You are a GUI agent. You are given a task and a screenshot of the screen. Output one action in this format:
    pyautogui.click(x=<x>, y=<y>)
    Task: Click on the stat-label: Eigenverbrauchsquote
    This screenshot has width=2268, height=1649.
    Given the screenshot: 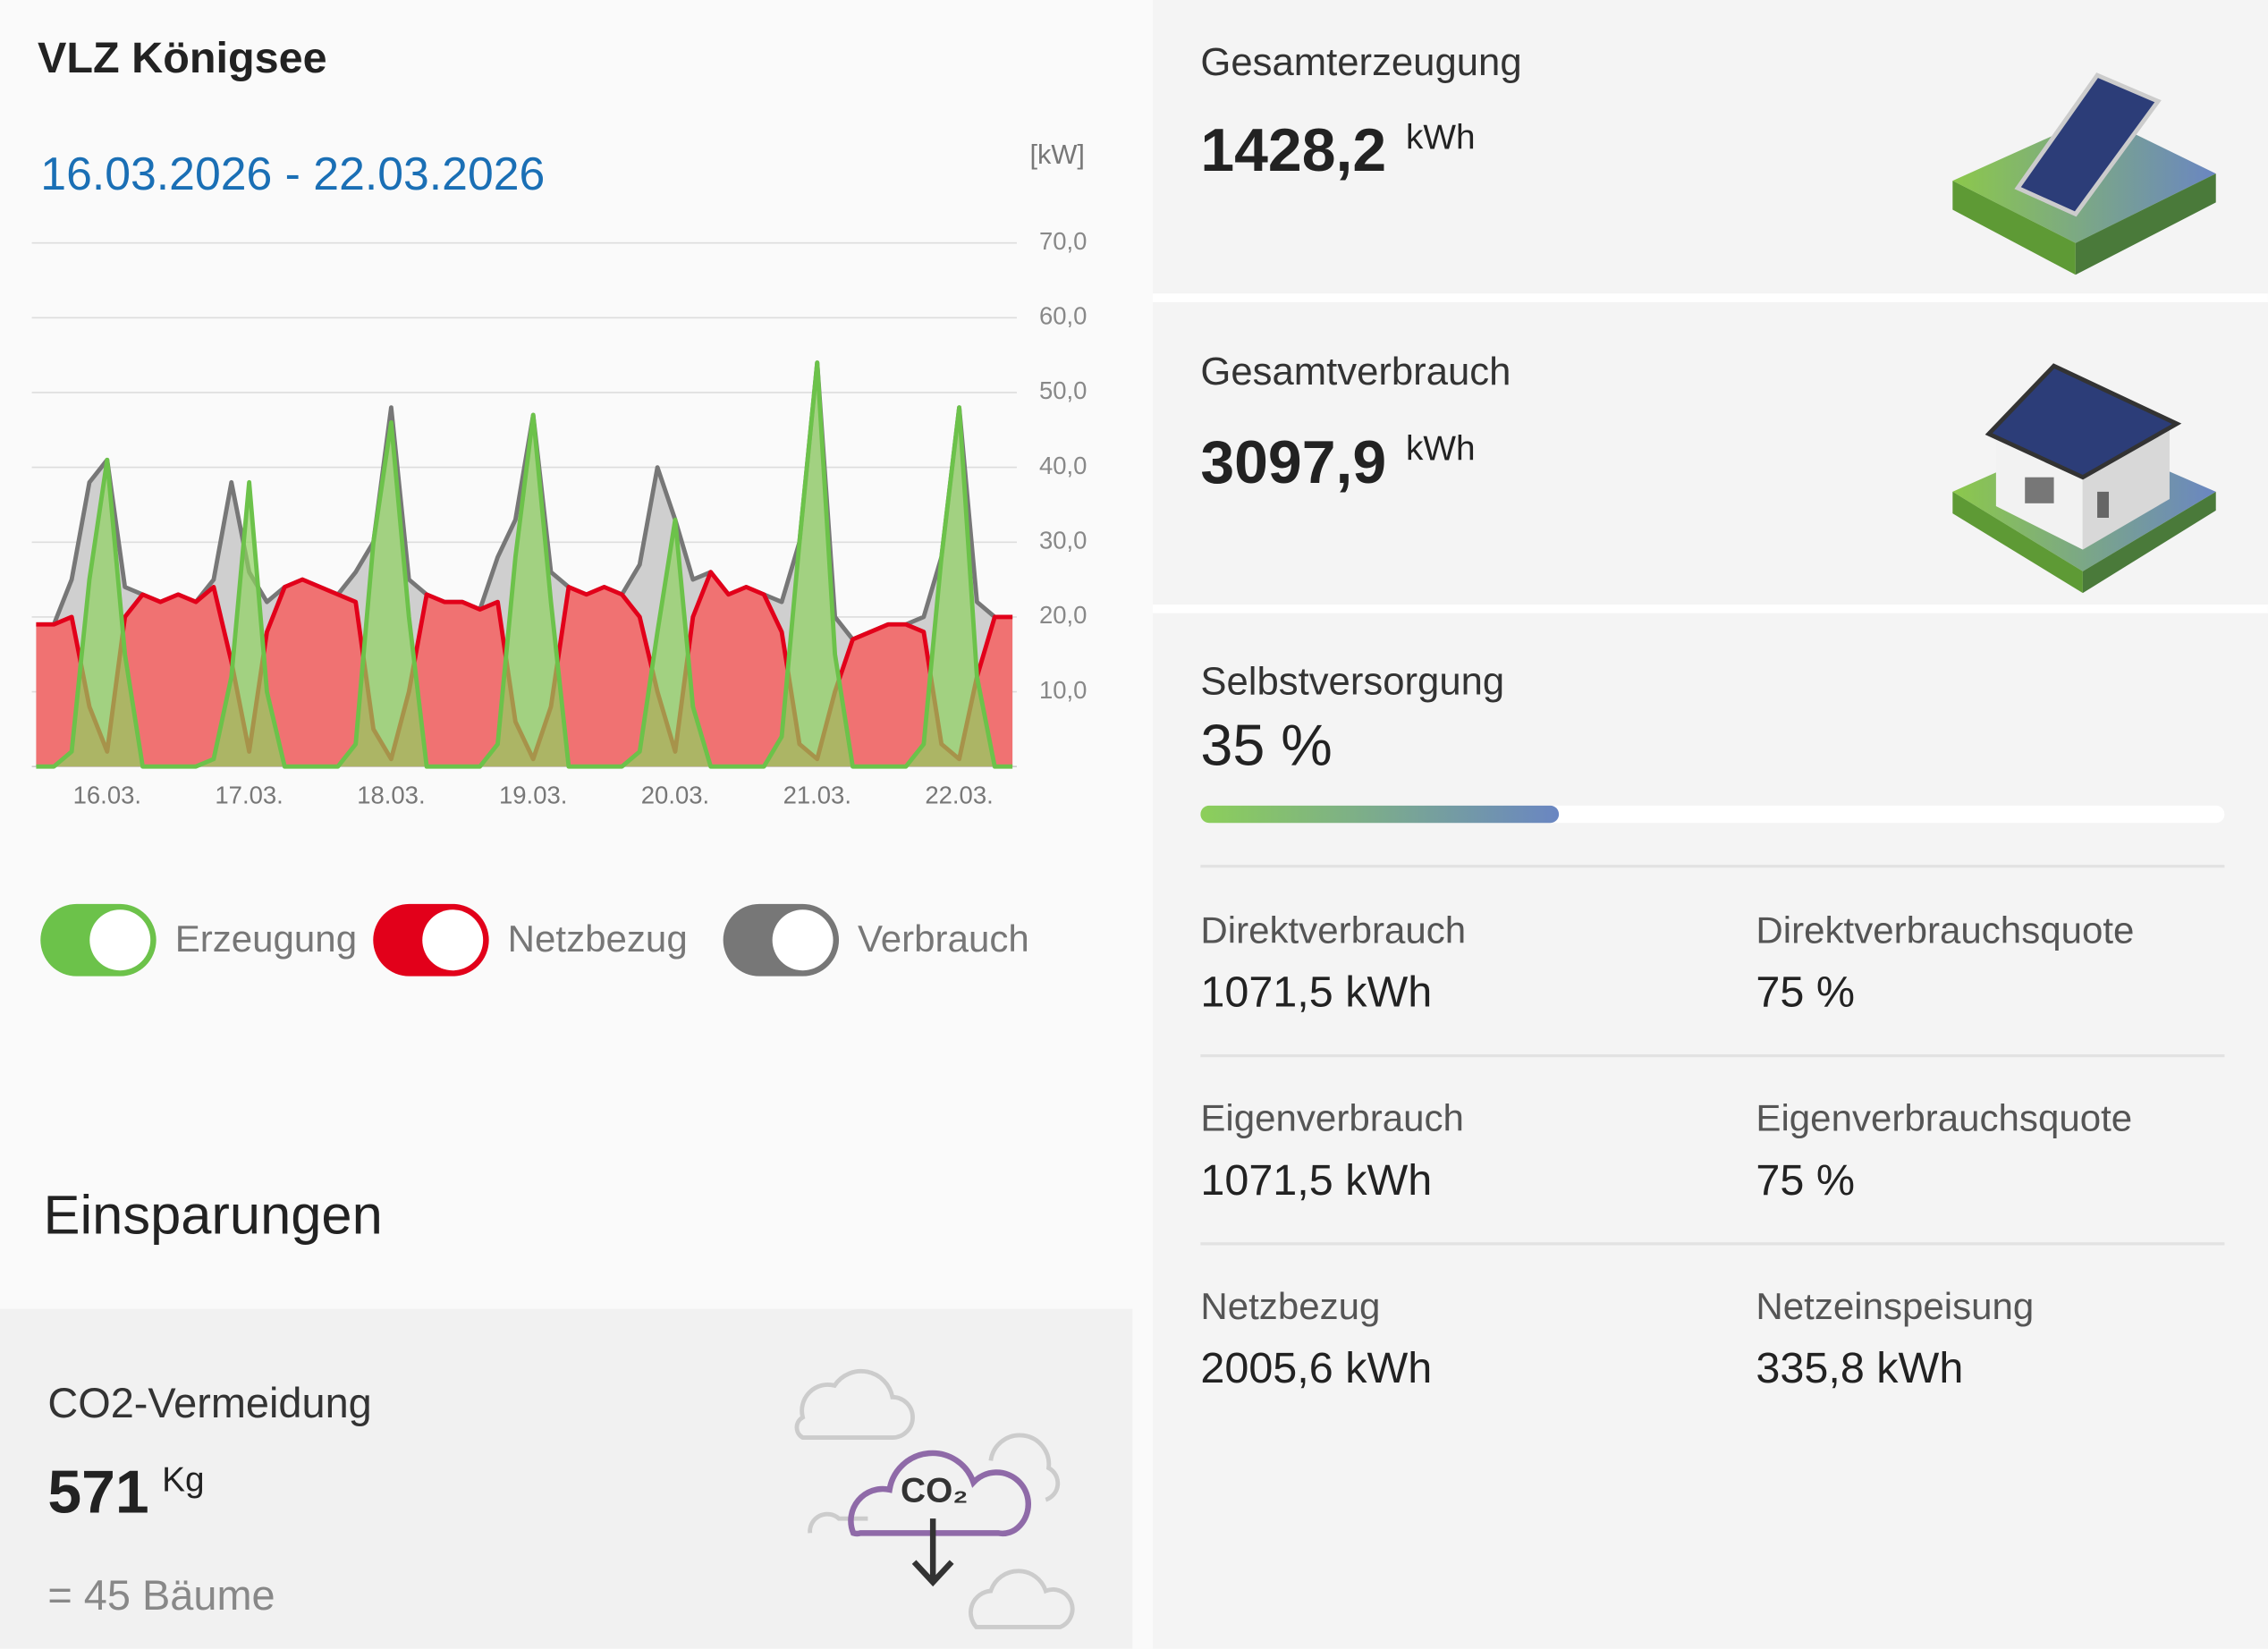 What is the action you would take?
    pyautogui.click(x=1945, y=1117)
    